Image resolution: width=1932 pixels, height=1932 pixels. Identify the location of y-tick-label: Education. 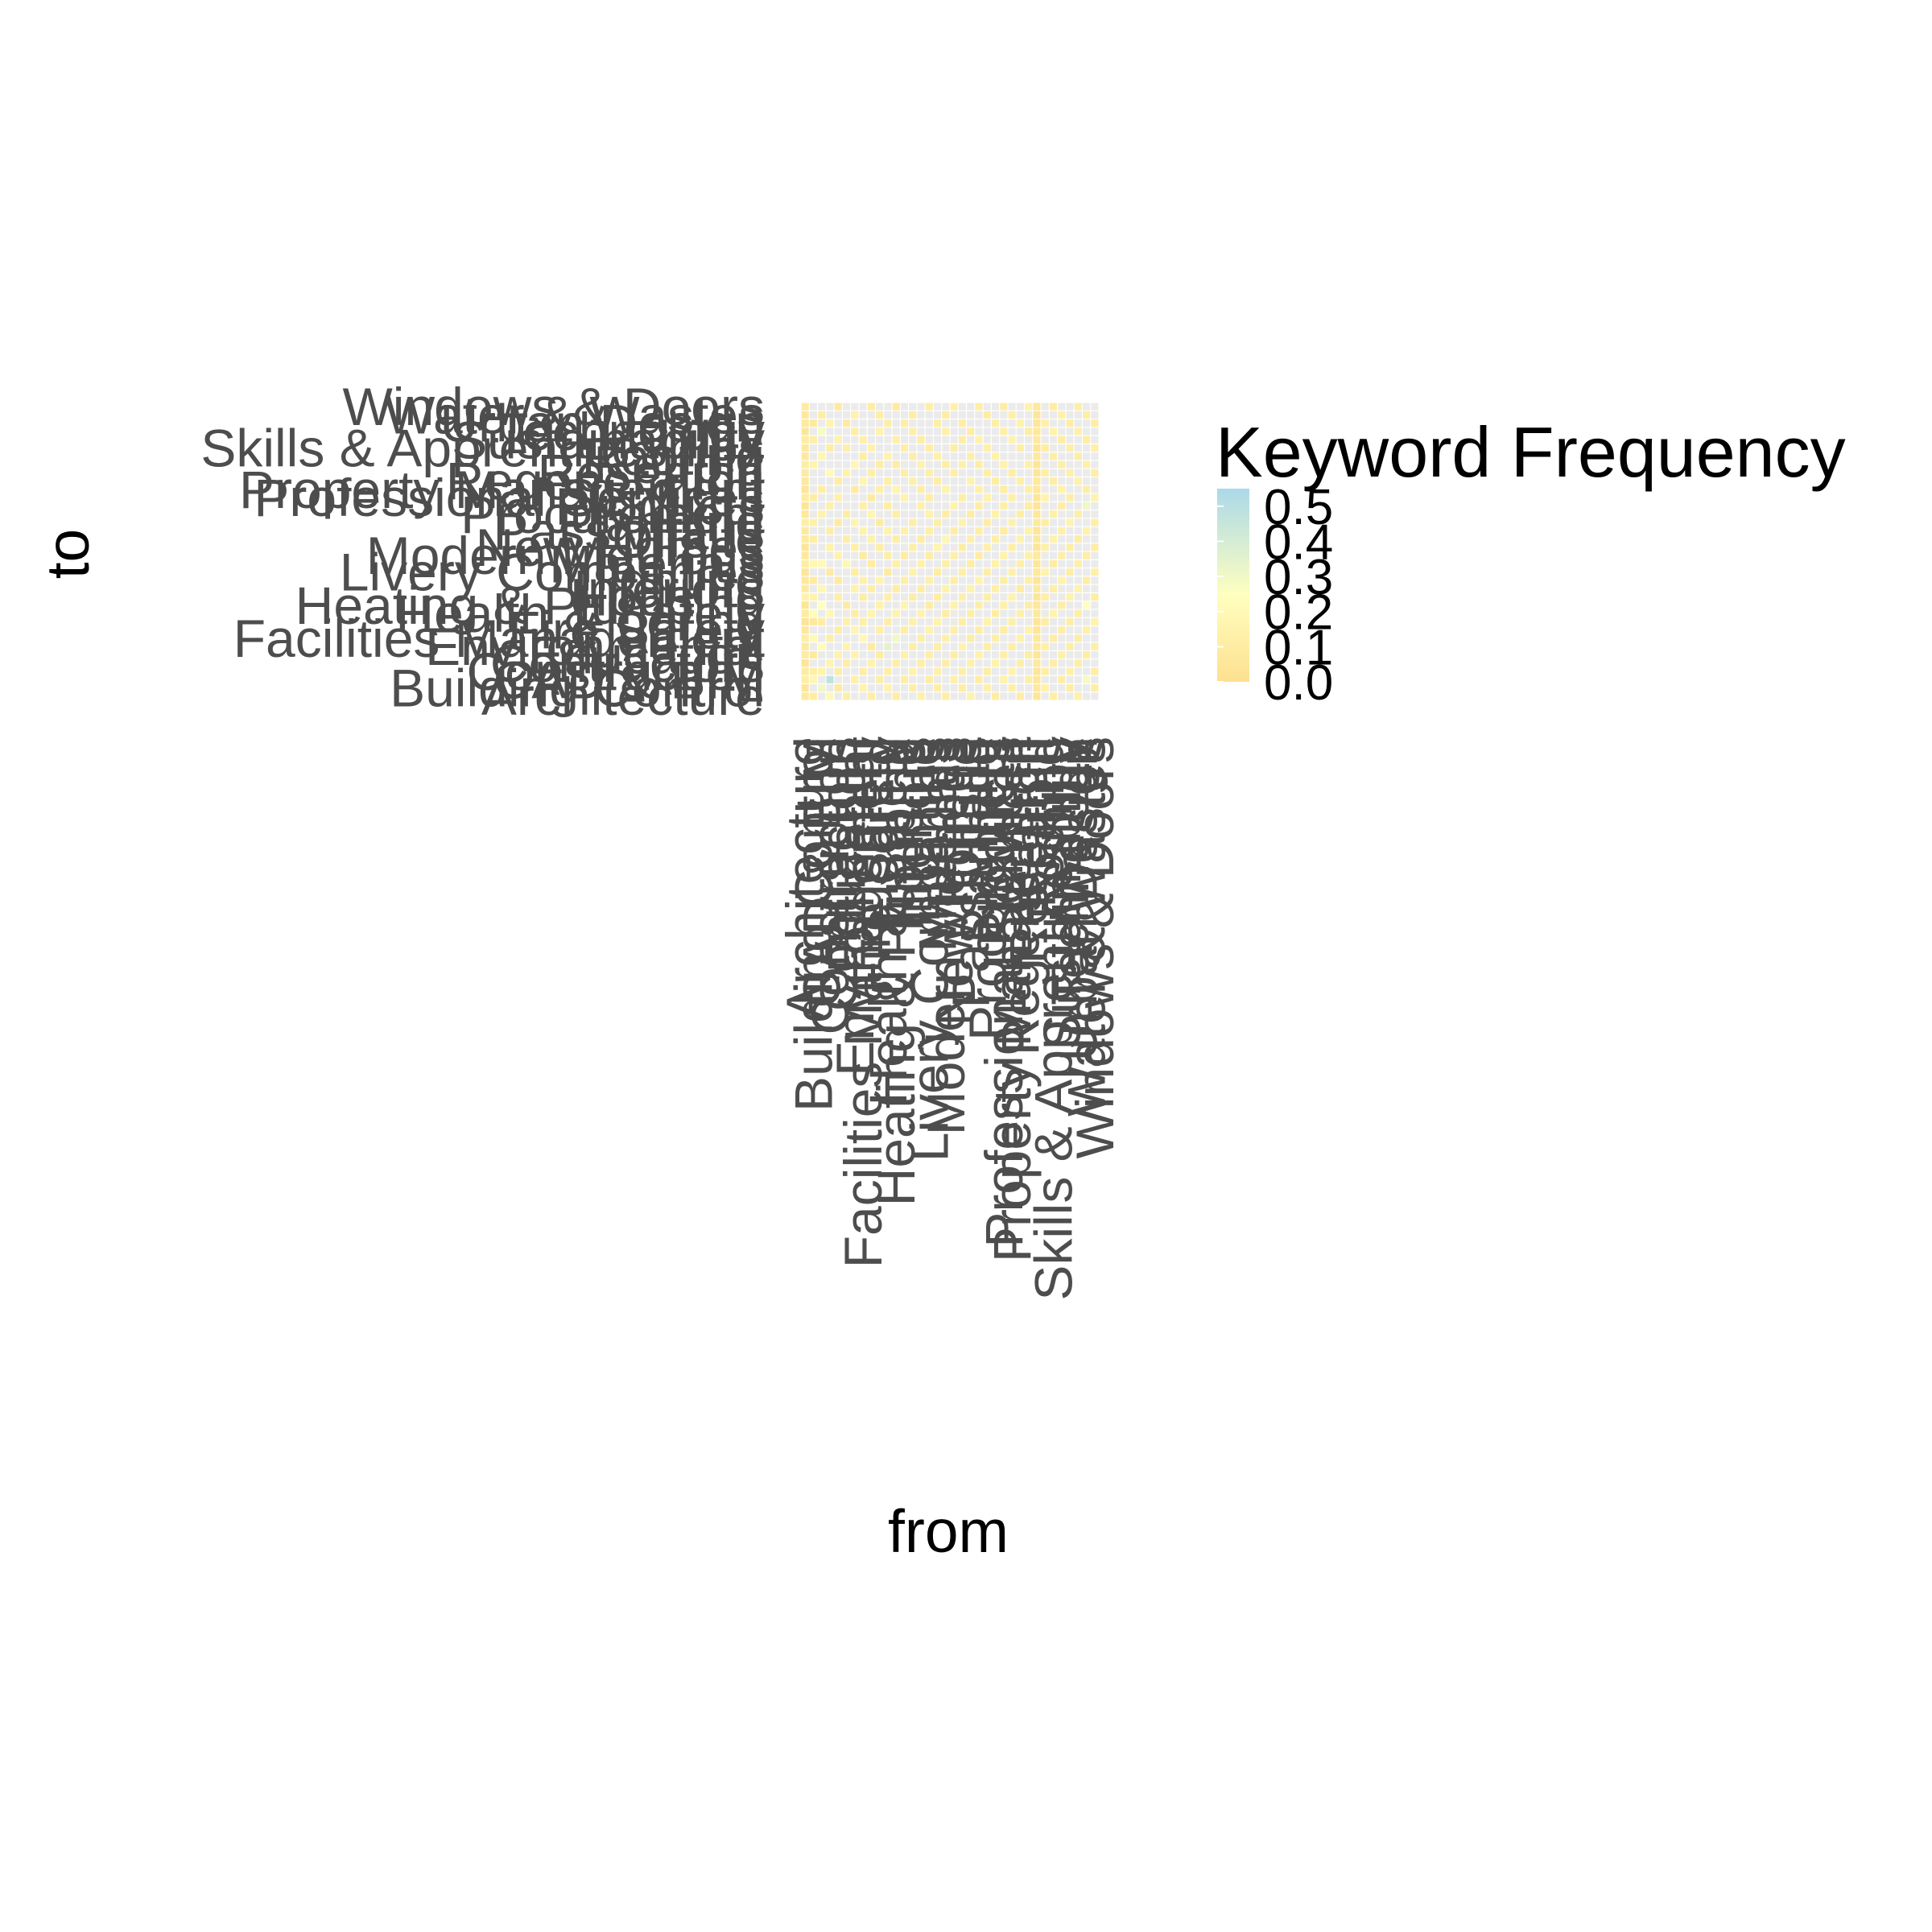
(646, 654).